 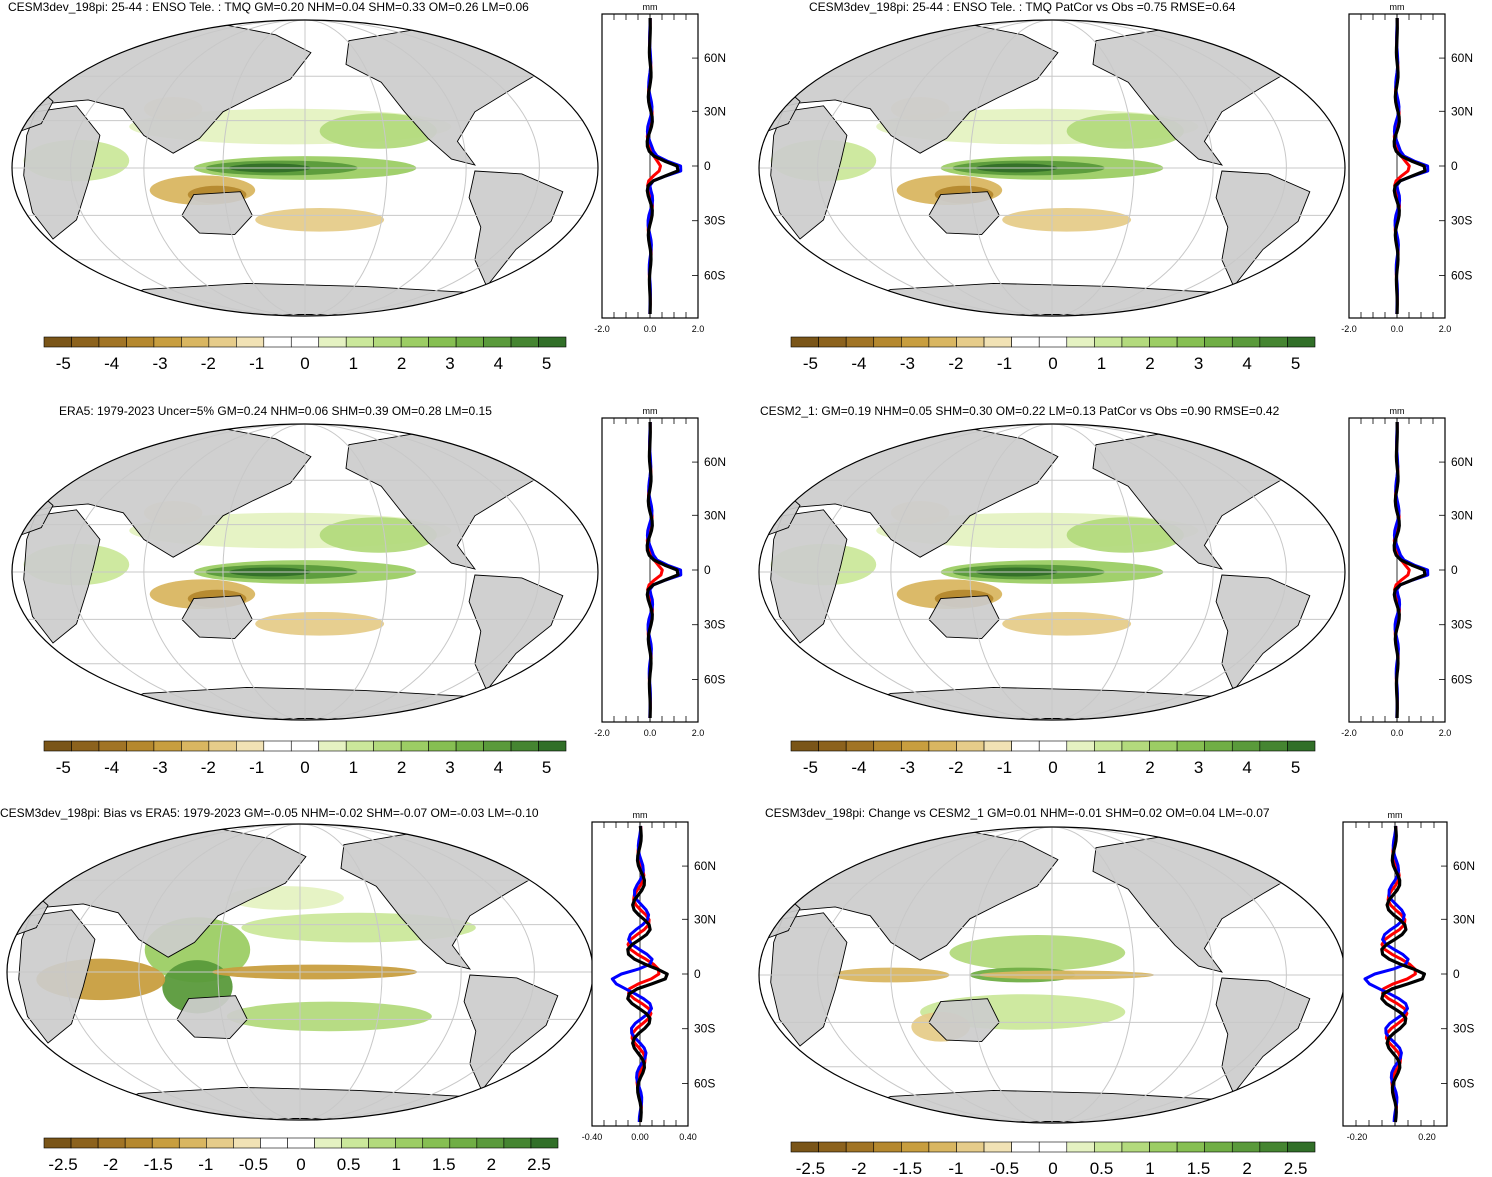 What do you see at coordinates (1053, 1159) in the screenshot?
I see `colorbar-6: -2.5 -2 -1.5 -1 -0.5 0 0.5 1 1.5 2 2.5` at bounding box center [1053, 1159].